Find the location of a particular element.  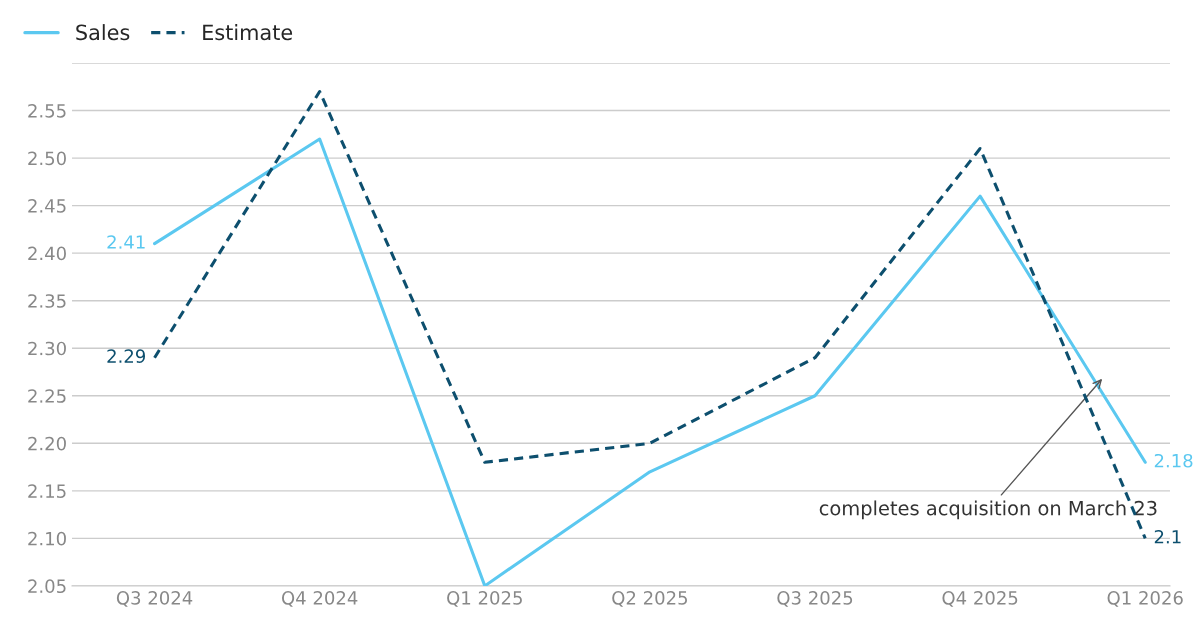

x-tick-label: Q3 2025 is located at coordinates (815, 599).